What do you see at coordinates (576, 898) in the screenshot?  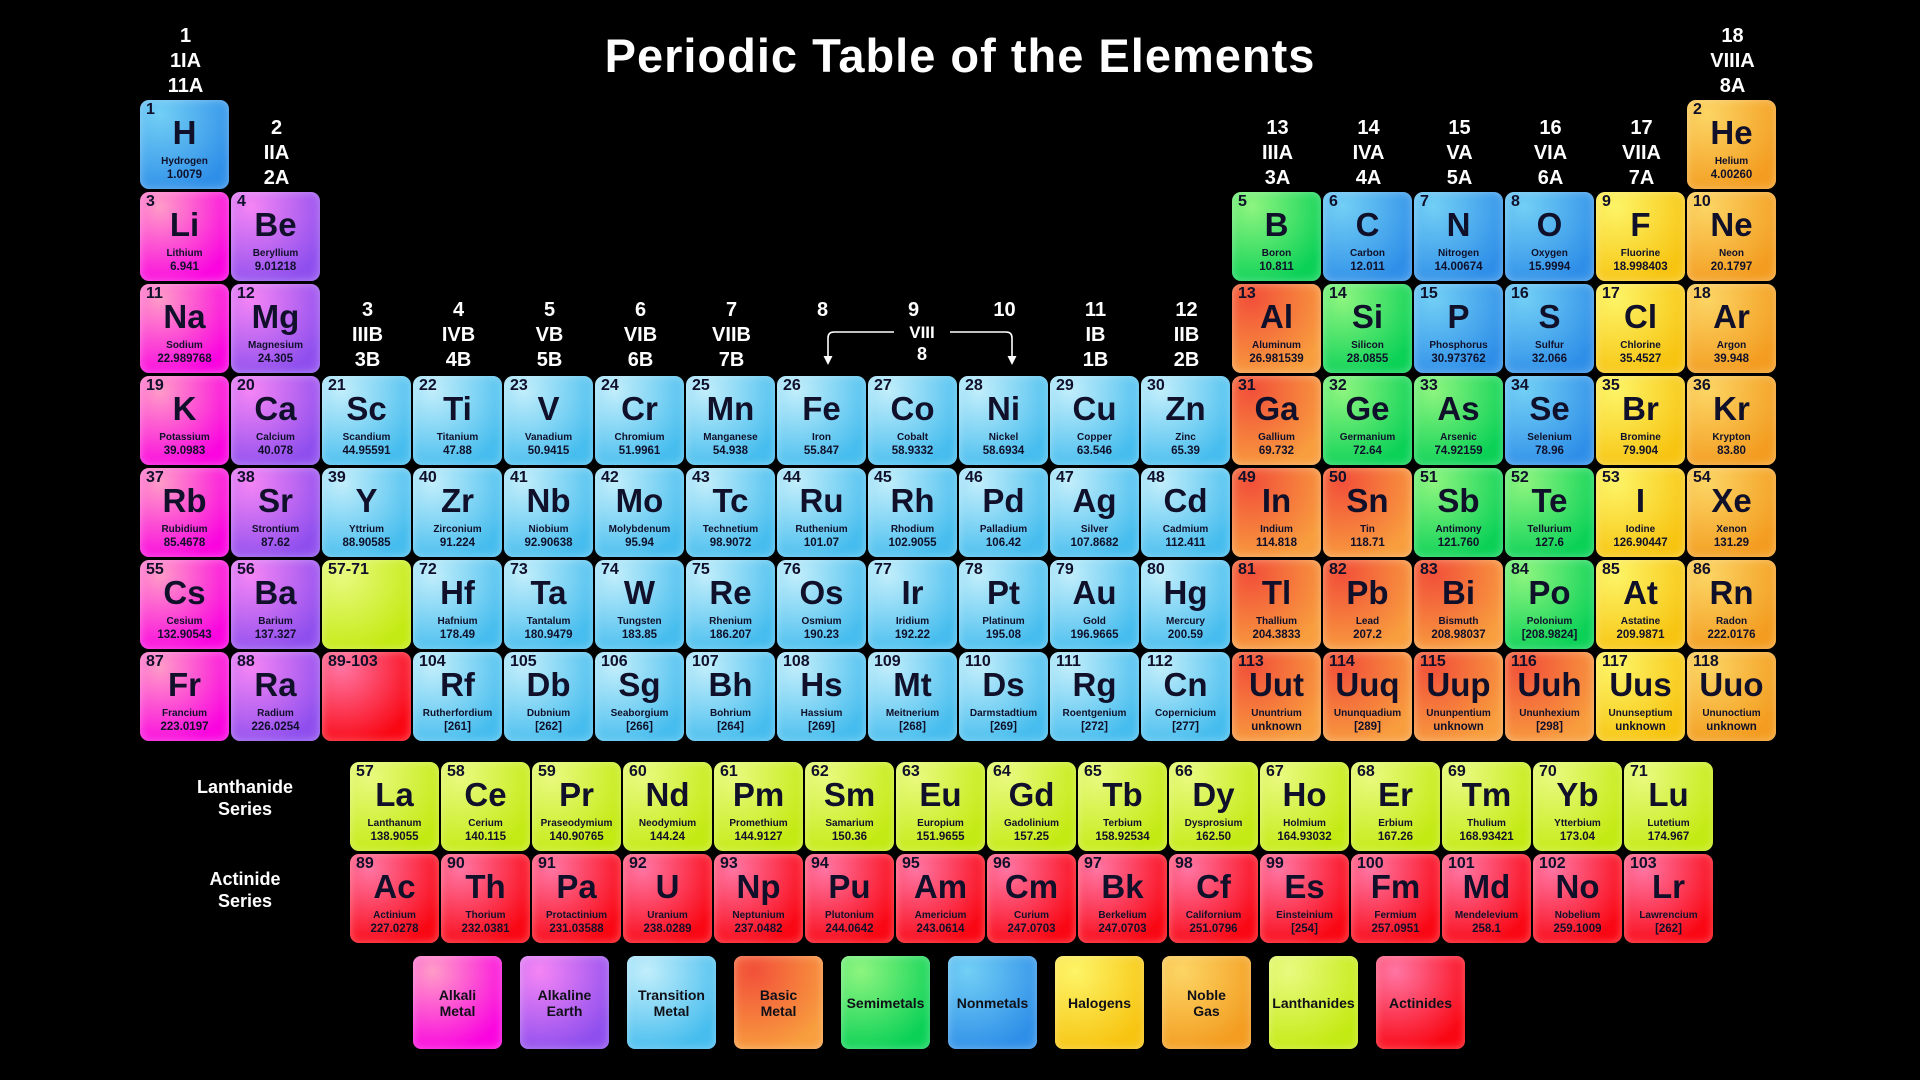 I see `element-cell-pa: 91 Pa Protactinium 231.03588` at bounding box center [576, 898].